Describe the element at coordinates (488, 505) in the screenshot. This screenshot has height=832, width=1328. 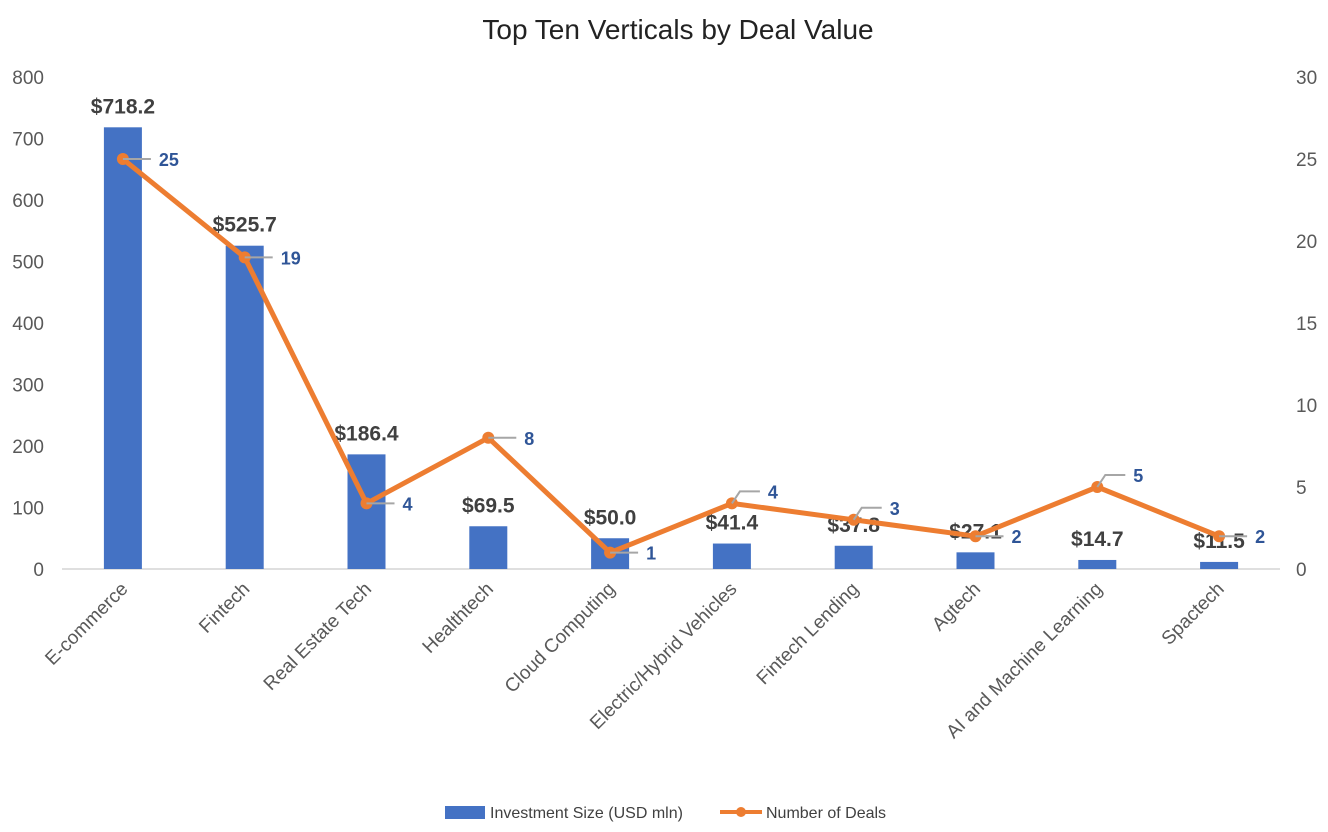
I see `bar-value-label: $69.5` at that location.